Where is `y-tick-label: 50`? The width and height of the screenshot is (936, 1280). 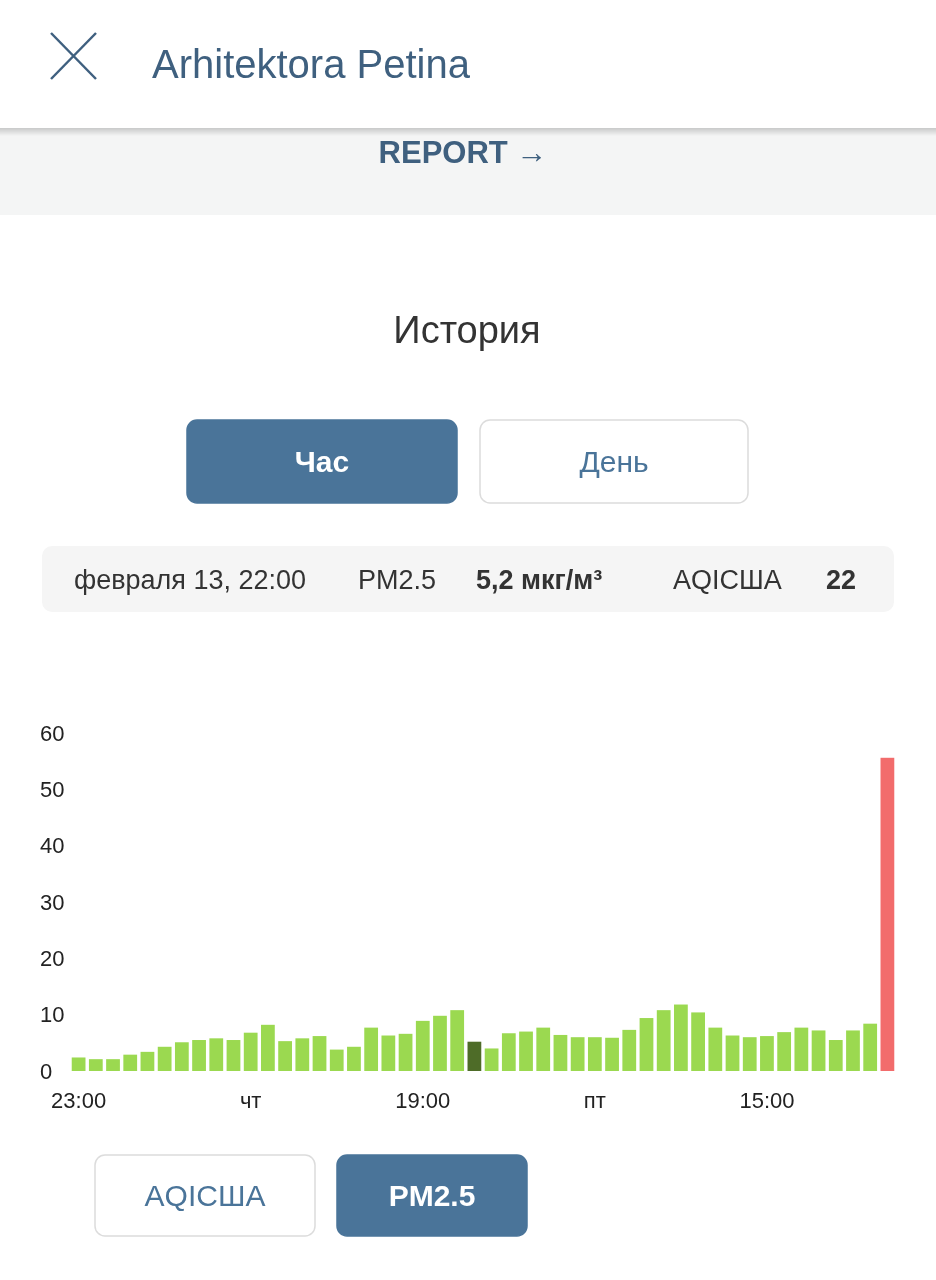
y-tick-label: 50 is located at coordinates (52, 790).